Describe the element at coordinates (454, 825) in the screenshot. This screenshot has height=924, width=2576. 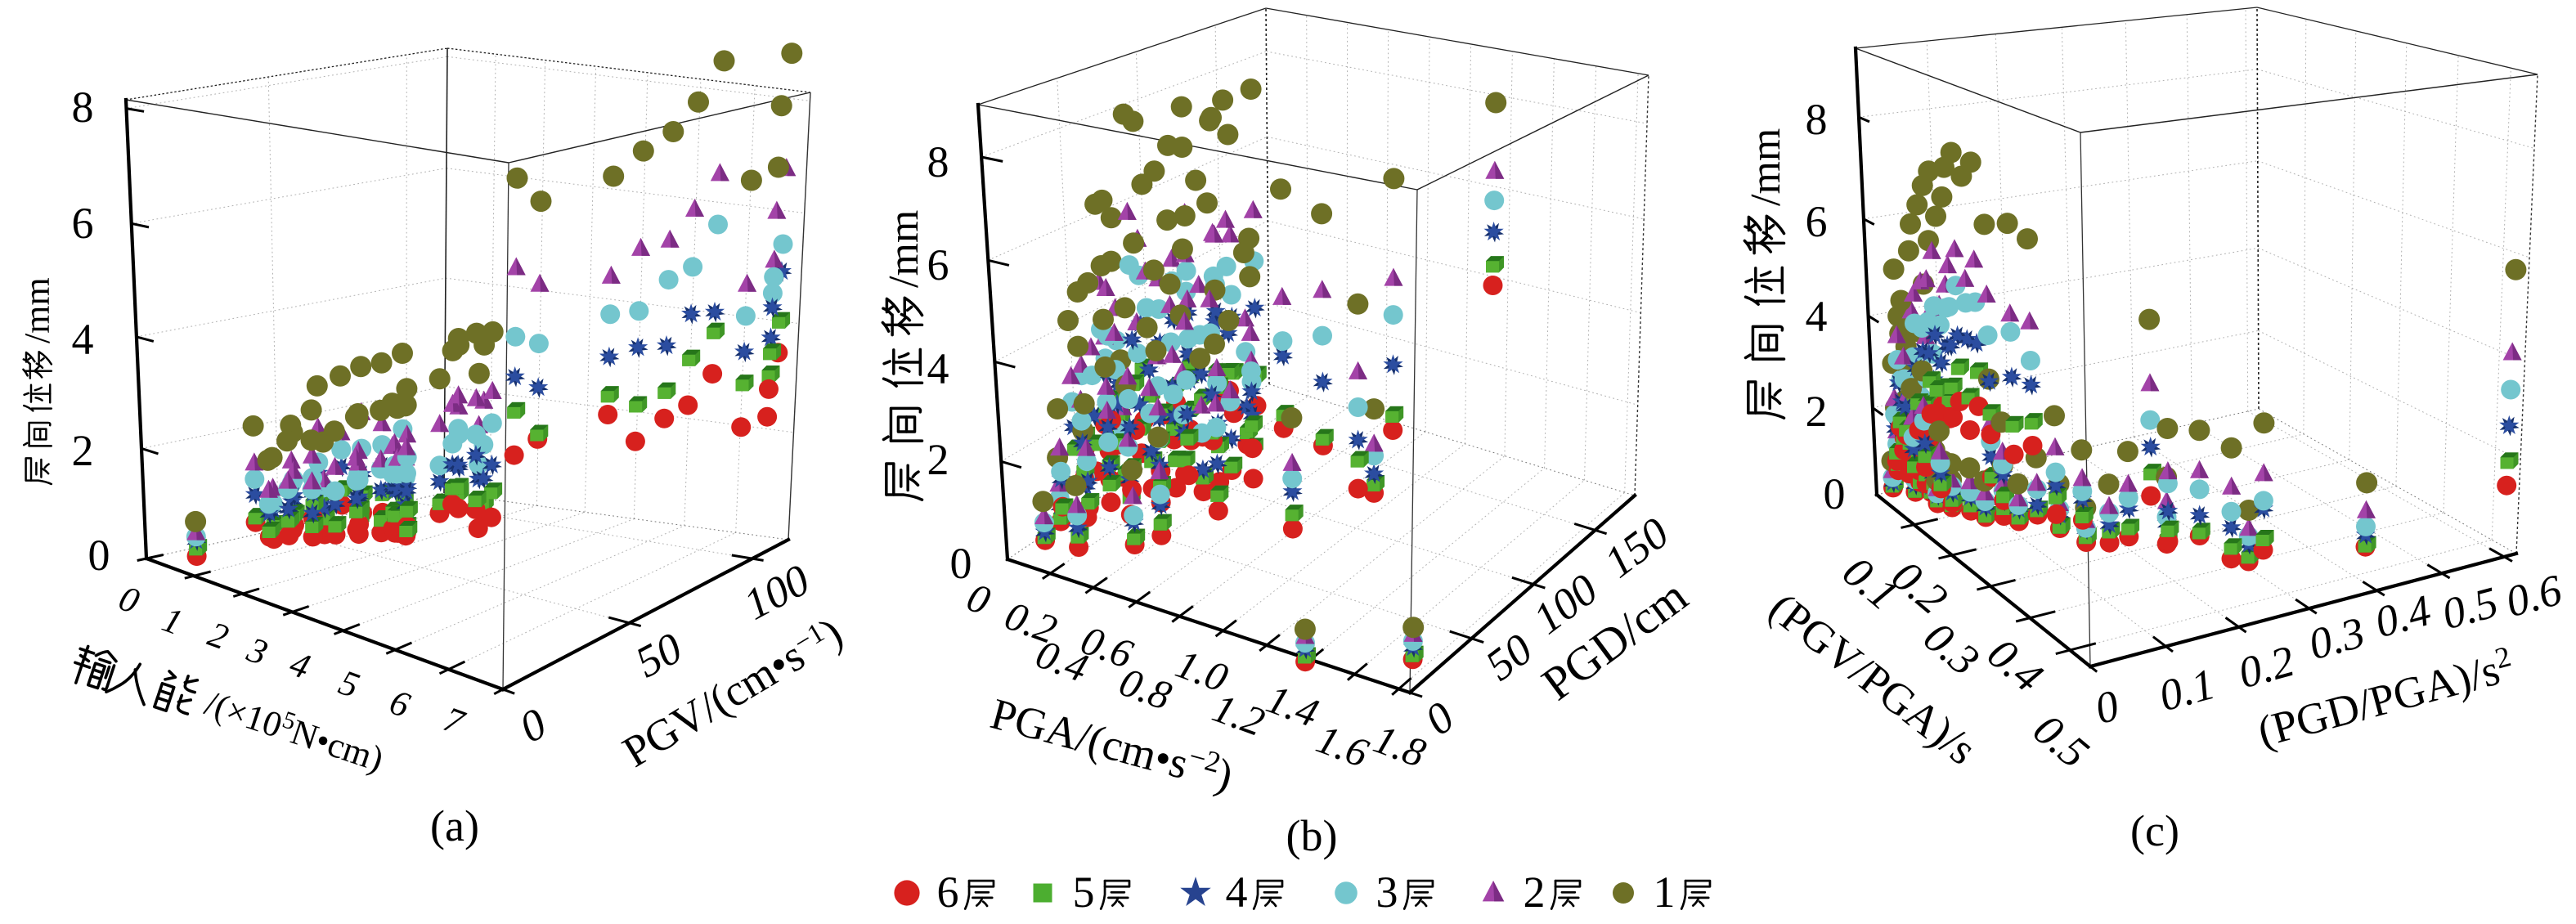
I see `svg-text: (a)` at that location.